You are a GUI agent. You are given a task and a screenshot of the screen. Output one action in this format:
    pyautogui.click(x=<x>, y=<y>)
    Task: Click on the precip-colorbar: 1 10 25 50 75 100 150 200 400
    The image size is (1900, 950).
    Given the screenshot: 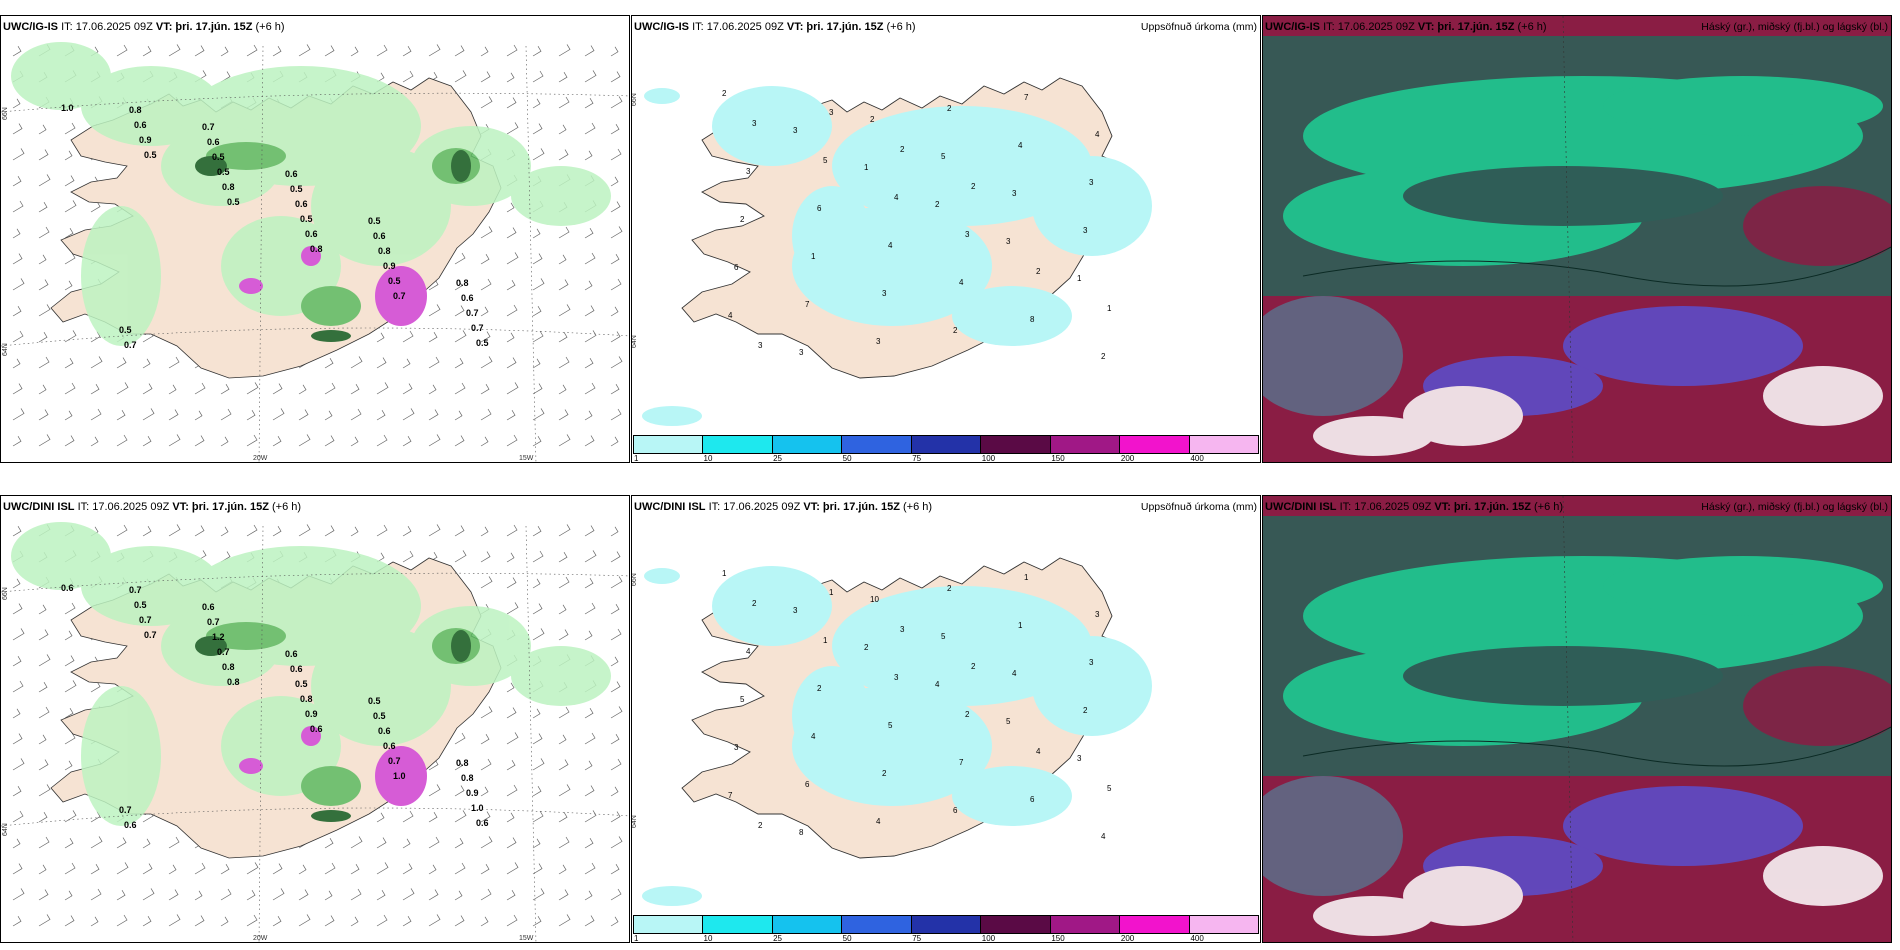 What is the action you would take?
    pyautogui.click(x=946, y=449)
    